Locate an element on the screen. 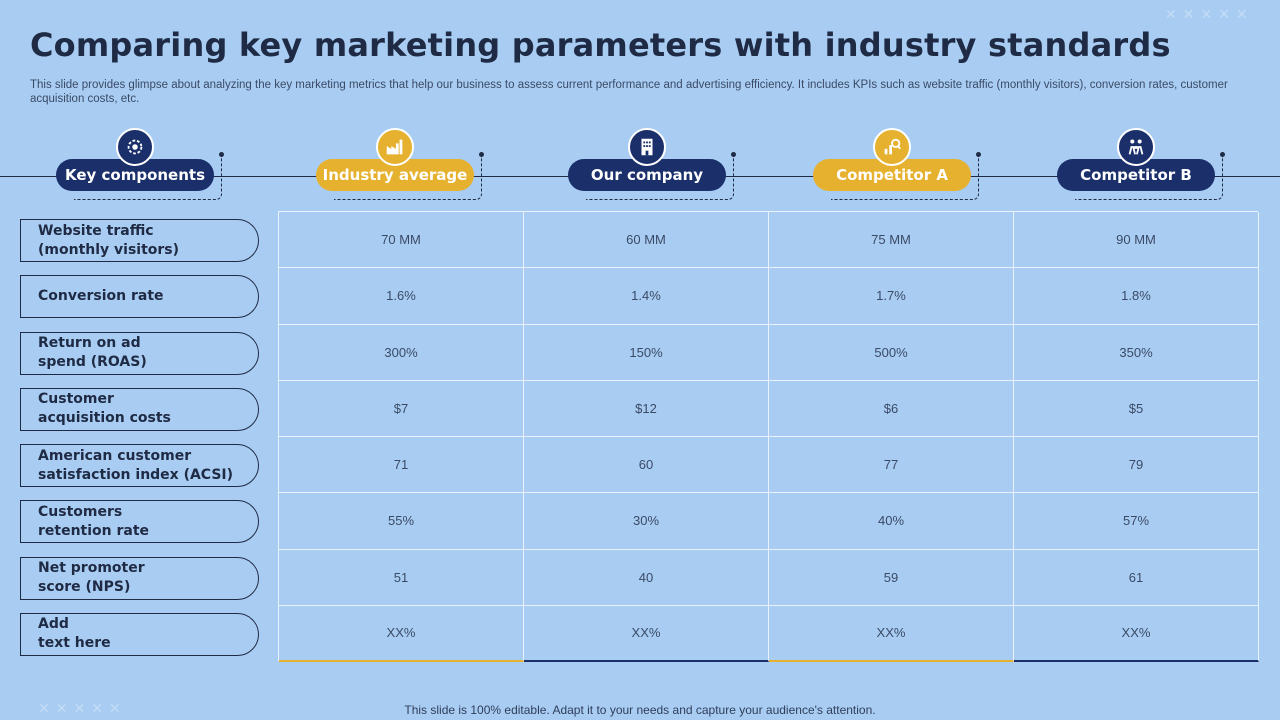 Image resolution: width=1280 pixels, height=720 pixels. table-cell: $5 is located at coordinates (1136, 408).